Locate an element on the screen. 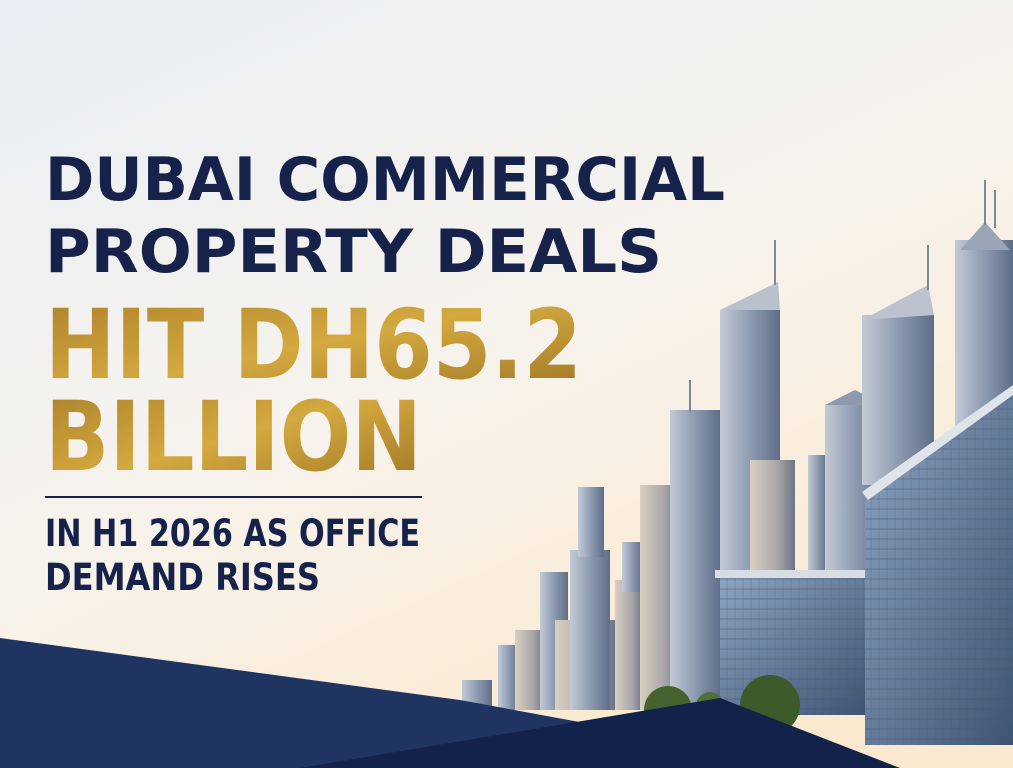 The height and width of the screenshot is (768, 1013). subheadline-line: DEMAND RISES is located at coordinates (182, 577).